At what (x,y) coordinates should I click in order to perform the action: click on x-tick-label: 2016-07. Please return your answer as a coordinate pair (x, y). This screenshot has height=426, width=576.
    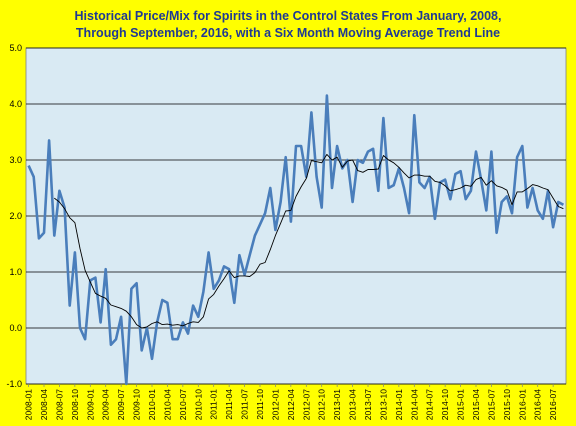
    Looking at the image, I should click on (553, 404).